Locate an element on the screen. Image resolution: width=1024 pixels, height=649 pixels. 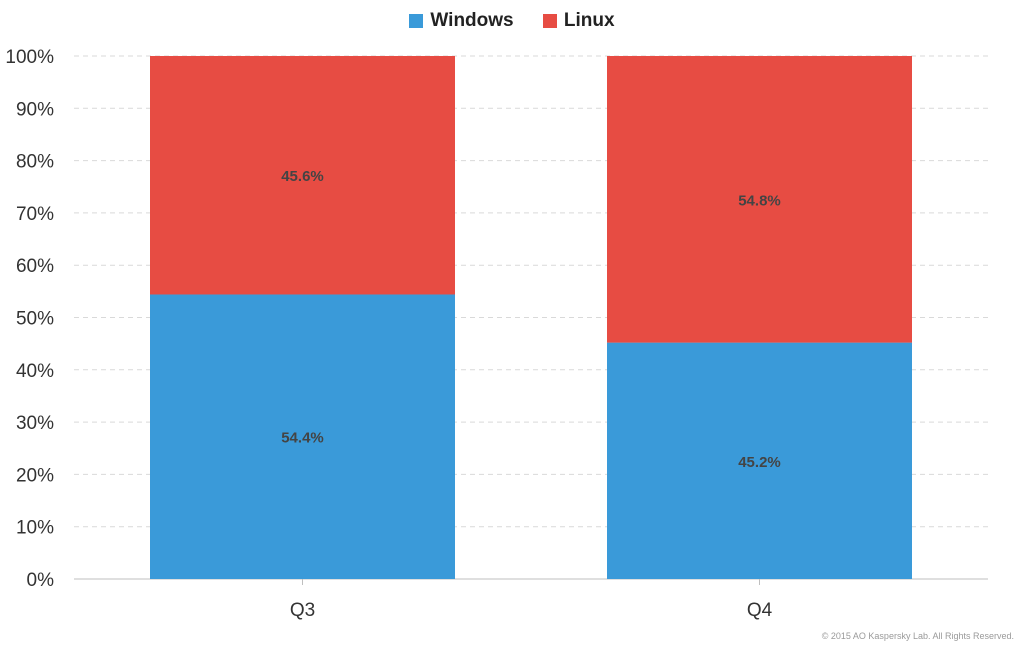
data-label-linux-q3: 45.6% is located at coordinates (302, 176).